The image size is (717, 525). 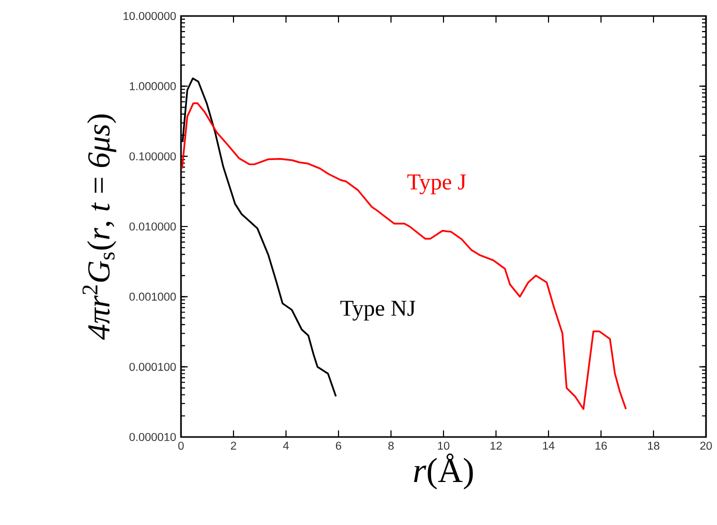 I want to click on y-tick-label: 1.000000, so click(x=153, y=86).